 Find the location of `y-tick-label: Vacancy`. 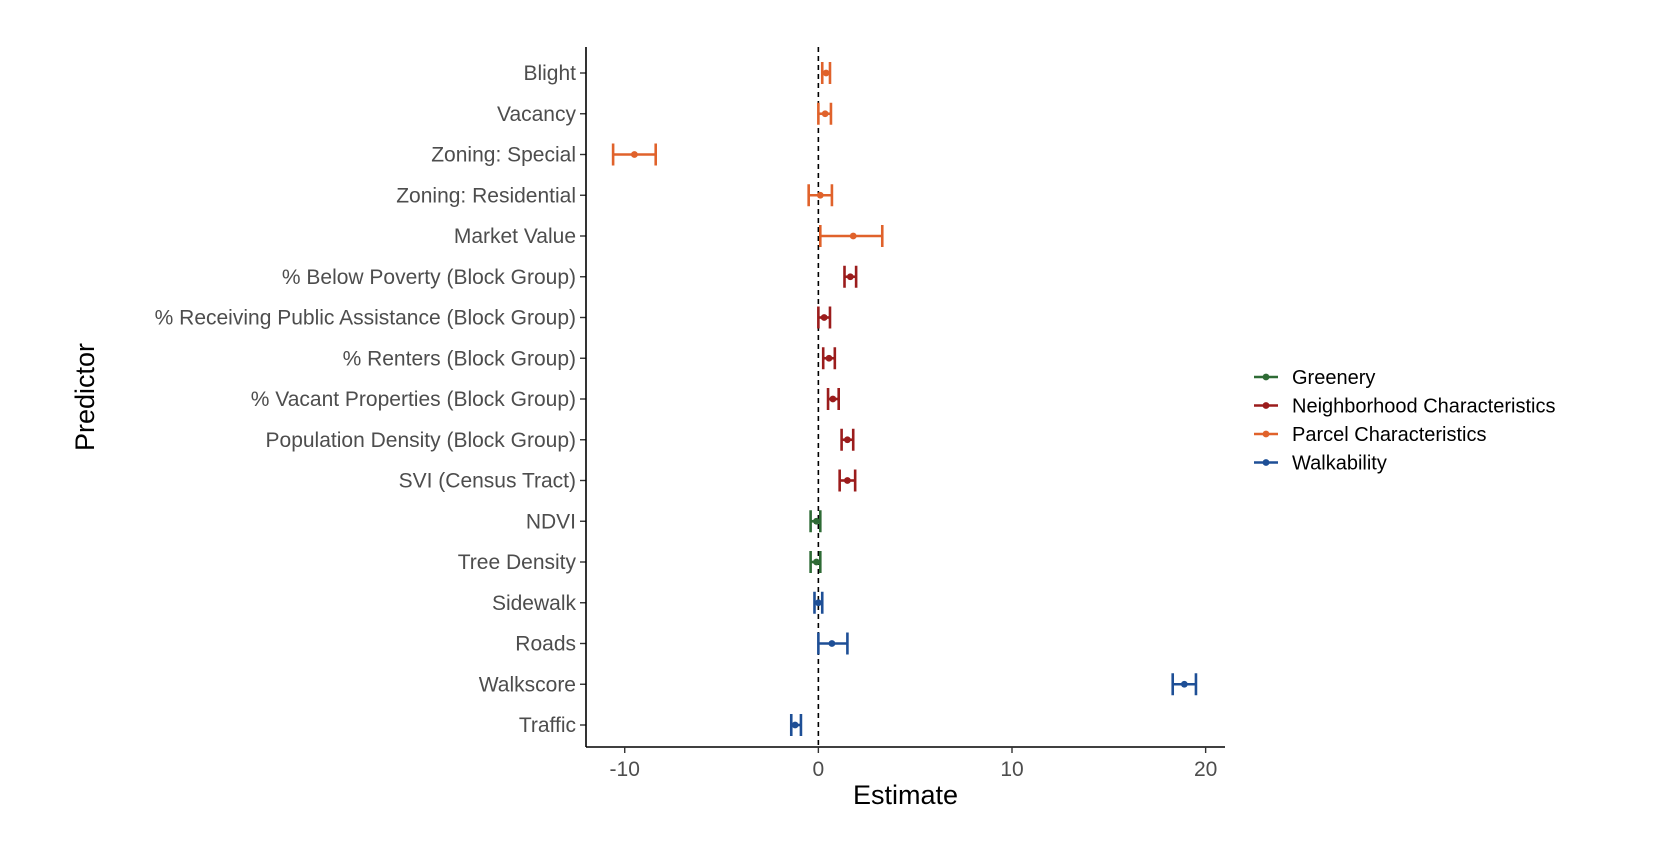

y-tick-label: Vacancy is located at coordinates (536, 114).